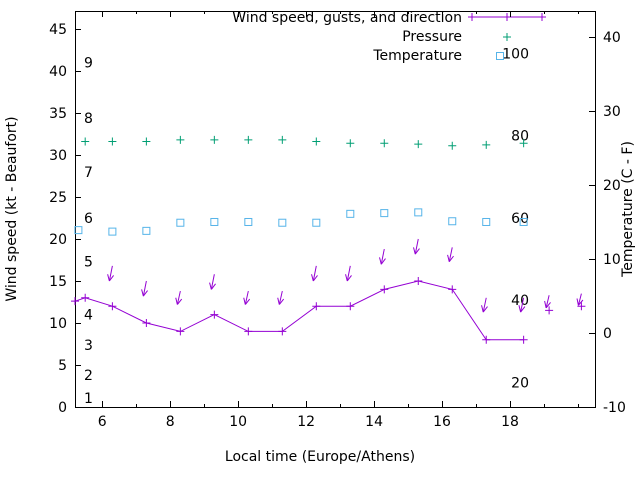 The height and width of the screenshot is (480, 640). What do you see at coordinates (614, 408) in the screenshot?
I see `y-right-tick-label: -10` at bounding box center [614, 408].